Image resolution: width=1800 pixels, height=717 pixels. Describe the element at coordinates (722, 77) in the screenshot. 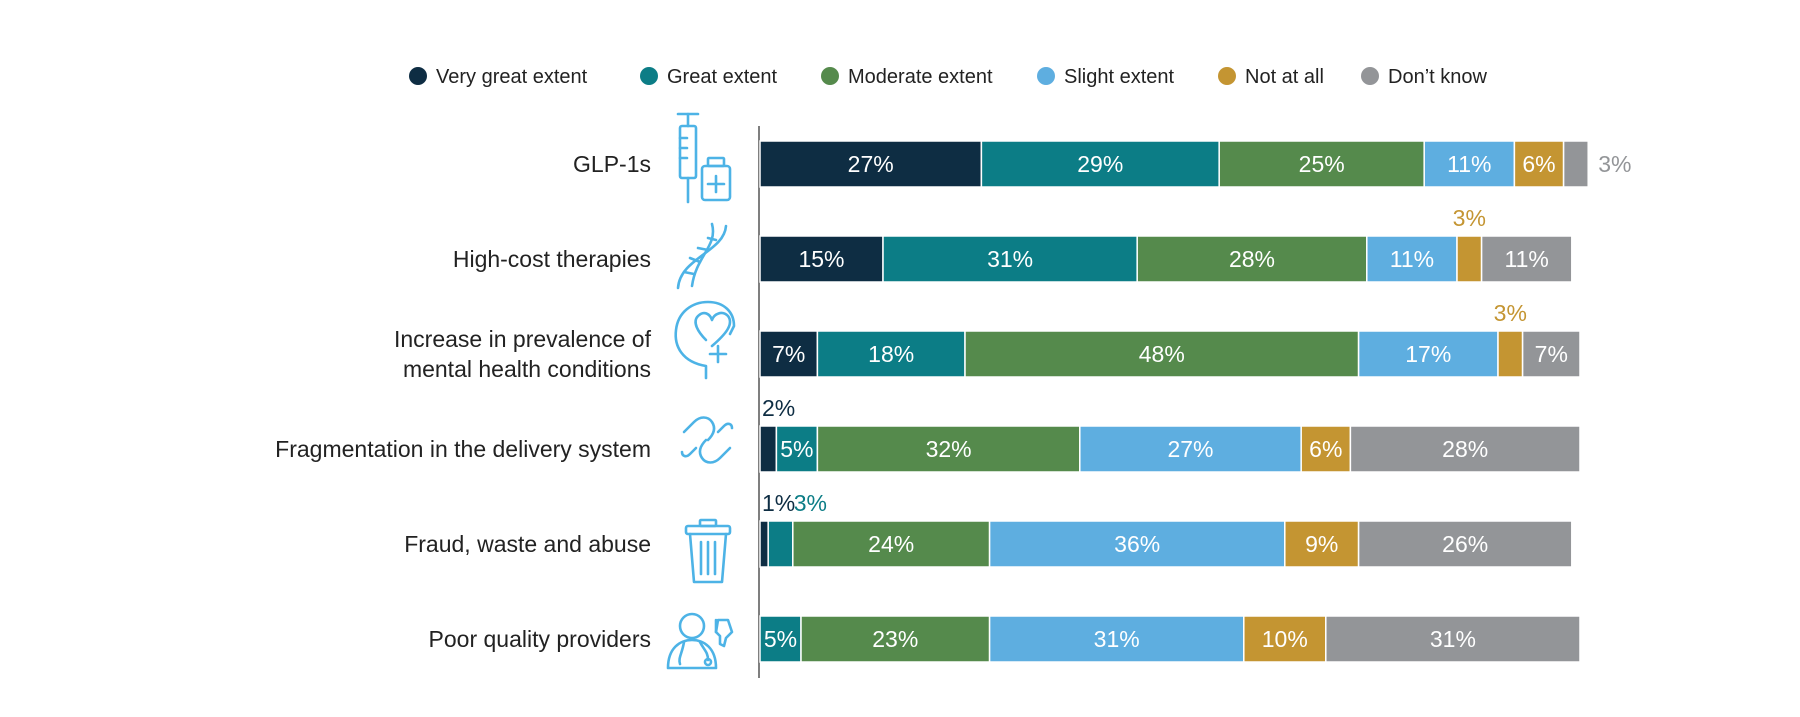

I see `legend-label: Great extent` at that location.